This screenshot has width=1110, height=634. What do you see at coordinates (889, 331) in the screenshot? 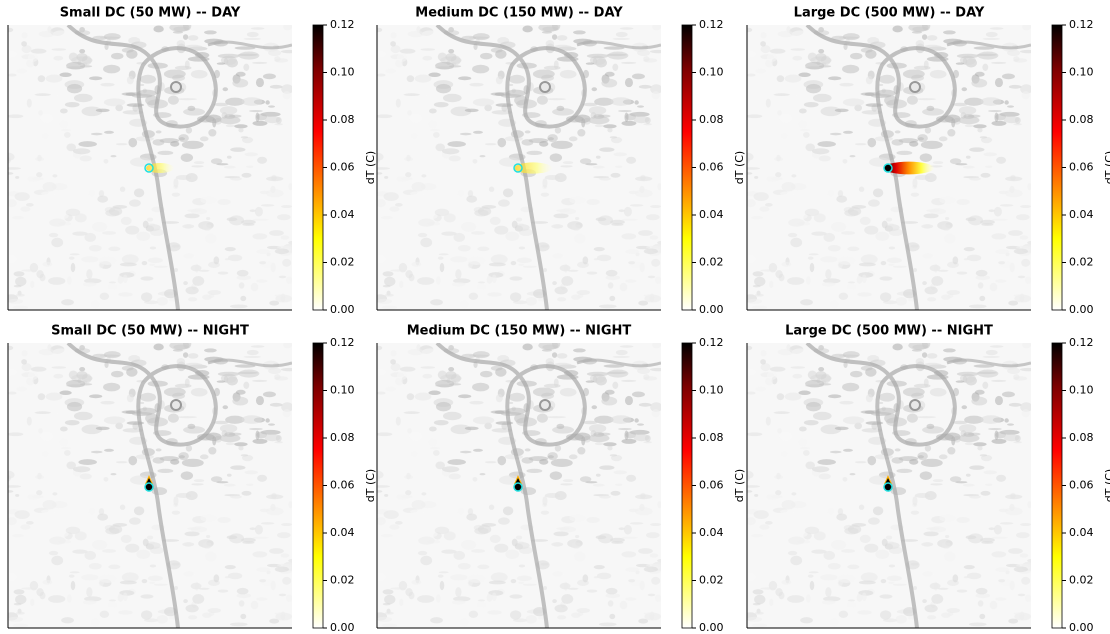
I see `panel-title: Large DC (500 MW) -- NIGHT` at bounding box center [889, 331].